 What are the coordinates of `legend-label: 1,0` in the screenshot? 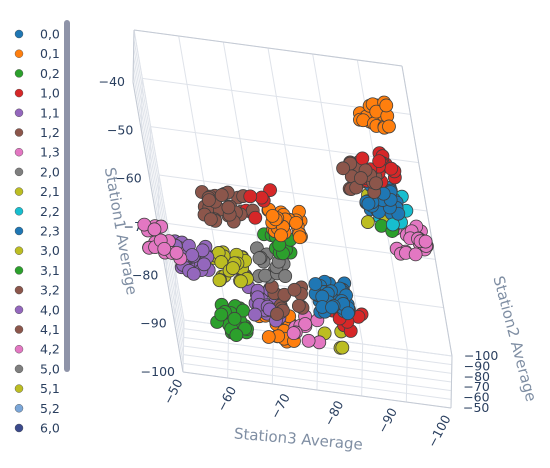 It's located at (50, 93).